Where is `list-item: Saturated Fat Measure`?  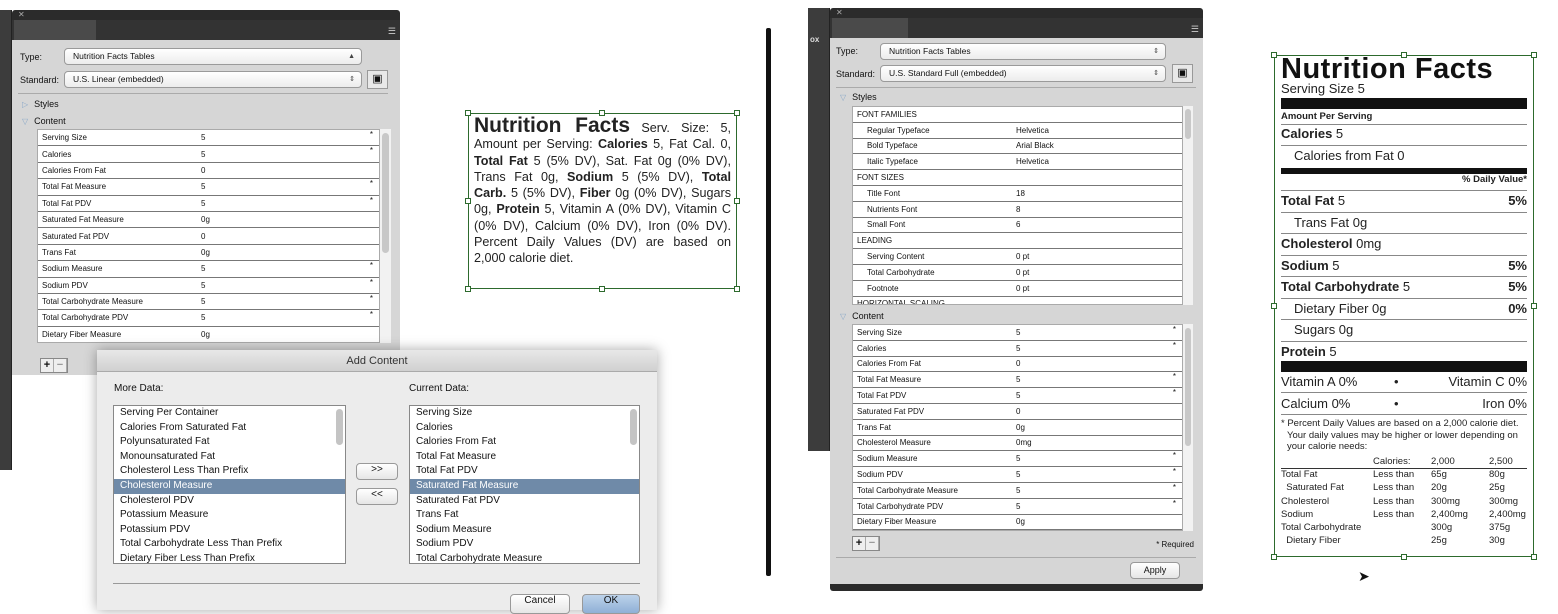 list-item: Saturated Fat Measure is located at coordinates (524, 486).